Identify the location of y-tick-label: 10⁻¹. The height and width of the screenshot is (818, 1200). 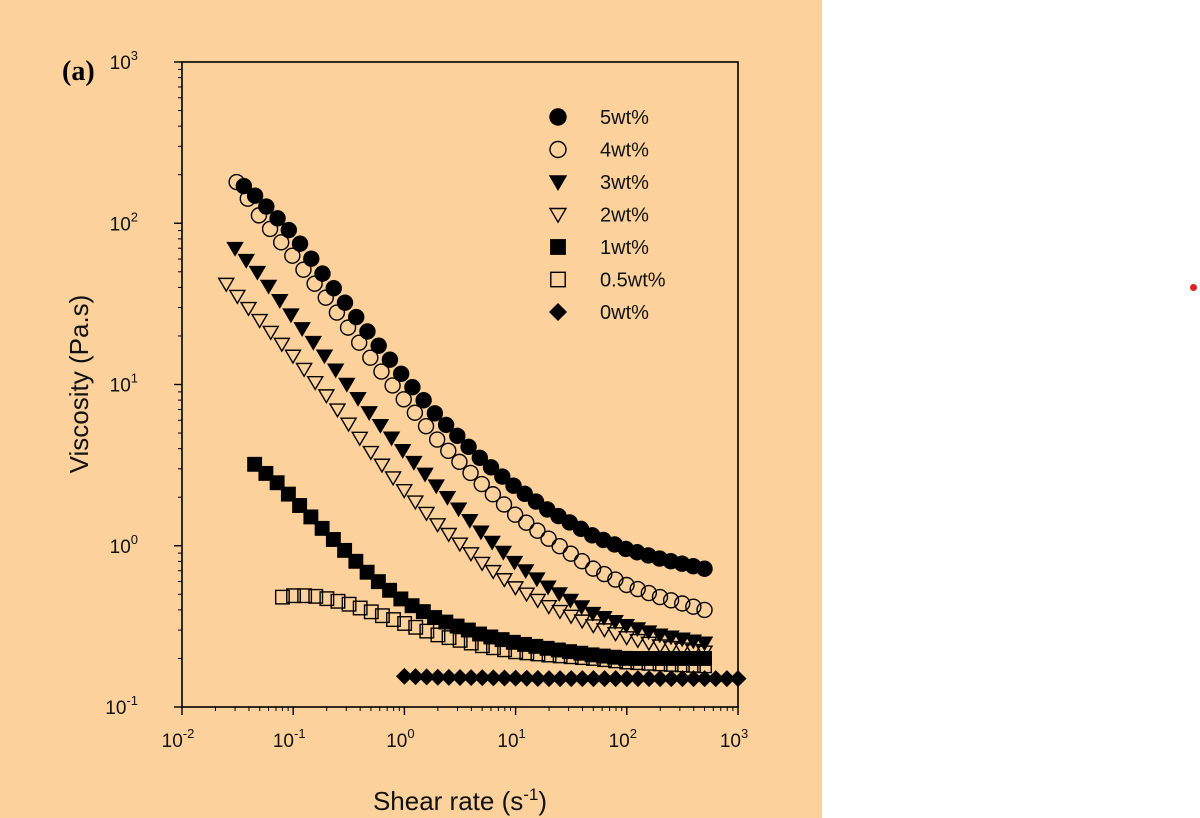
(121, 706).